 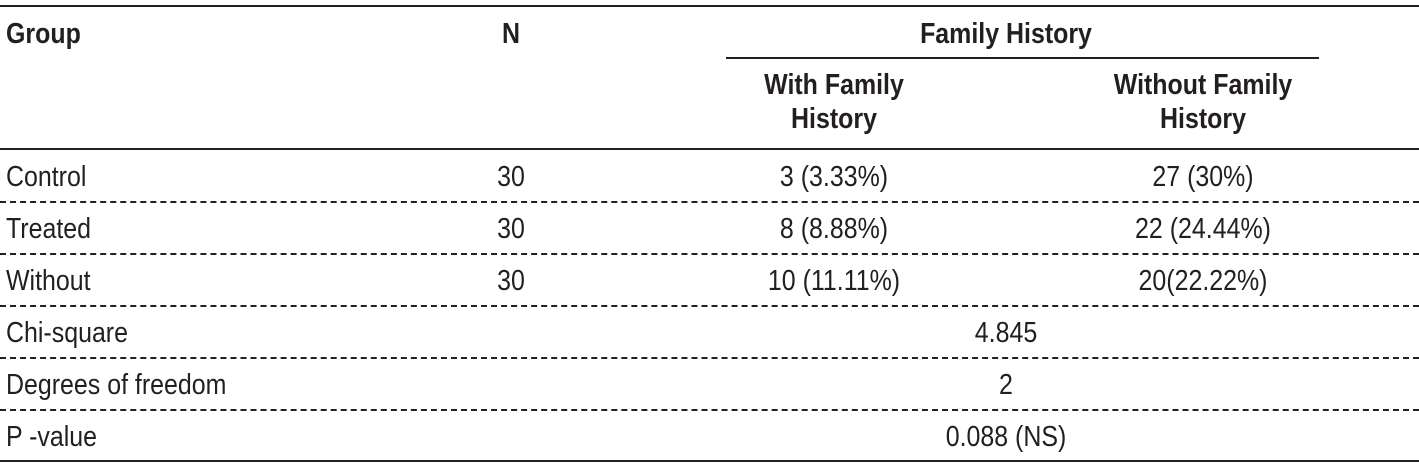 I want to click on header-group: Group, so click(x=43, y=34).